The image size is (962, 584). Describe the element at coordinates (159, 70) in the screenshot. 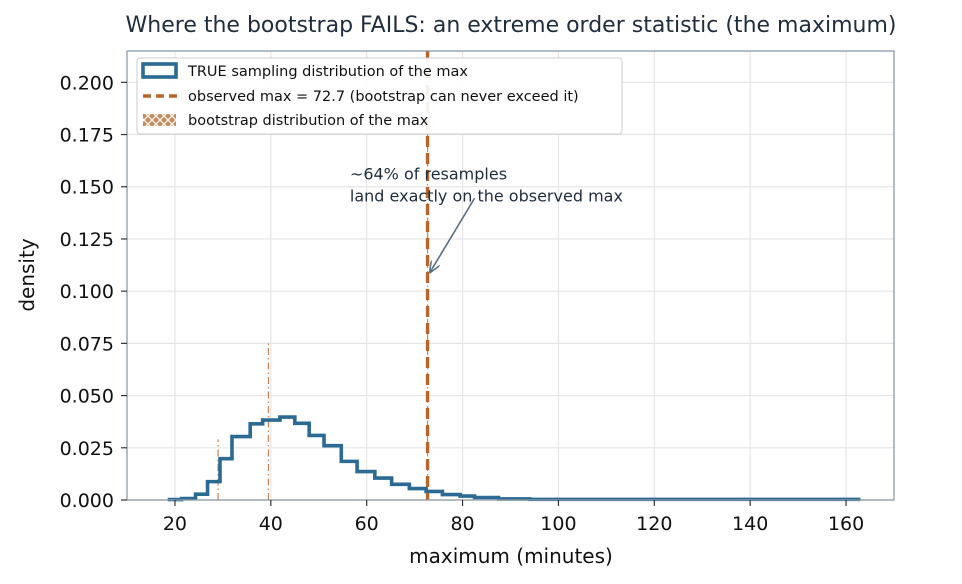

I see `legend-swatch-true` at that location.